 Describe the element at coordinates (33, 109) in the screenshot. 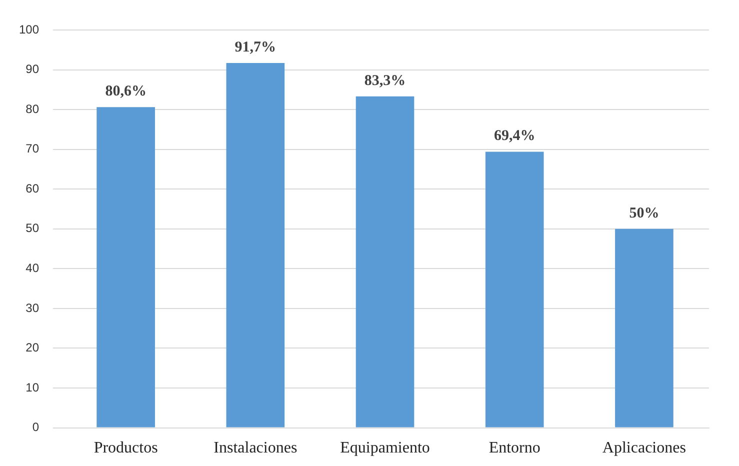

I see `y-tick-label: 80` at that location.